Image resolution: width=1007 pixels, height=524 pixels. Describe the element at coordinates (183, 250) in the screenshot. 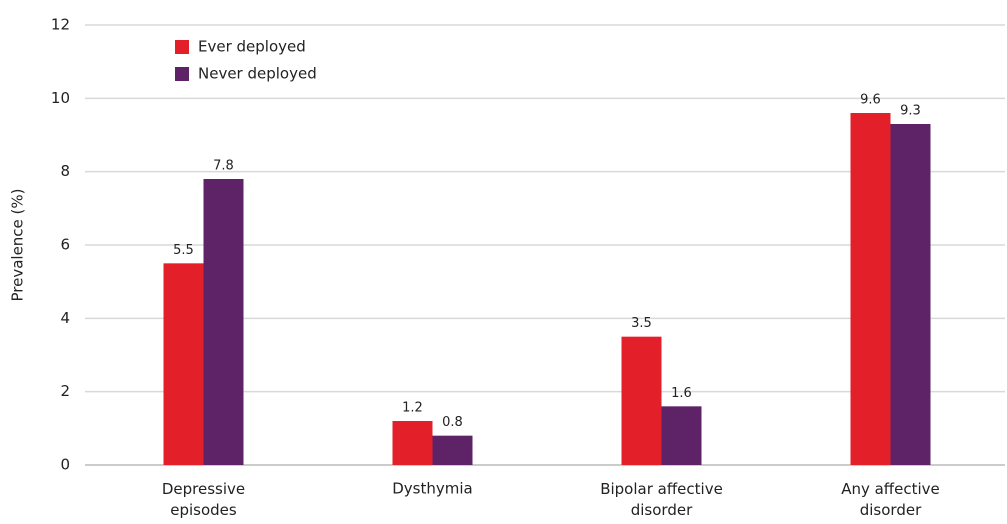

I see `value-label: 5.5` at that location.